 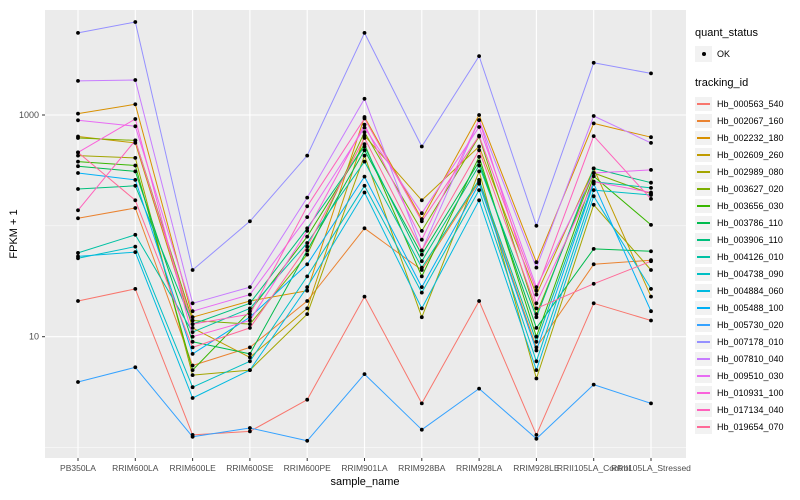 What do you see at coordinates (747, 409) in the screenshot?
I see `legend-item: Hb_017134_040` at bounding box center [747, 409].